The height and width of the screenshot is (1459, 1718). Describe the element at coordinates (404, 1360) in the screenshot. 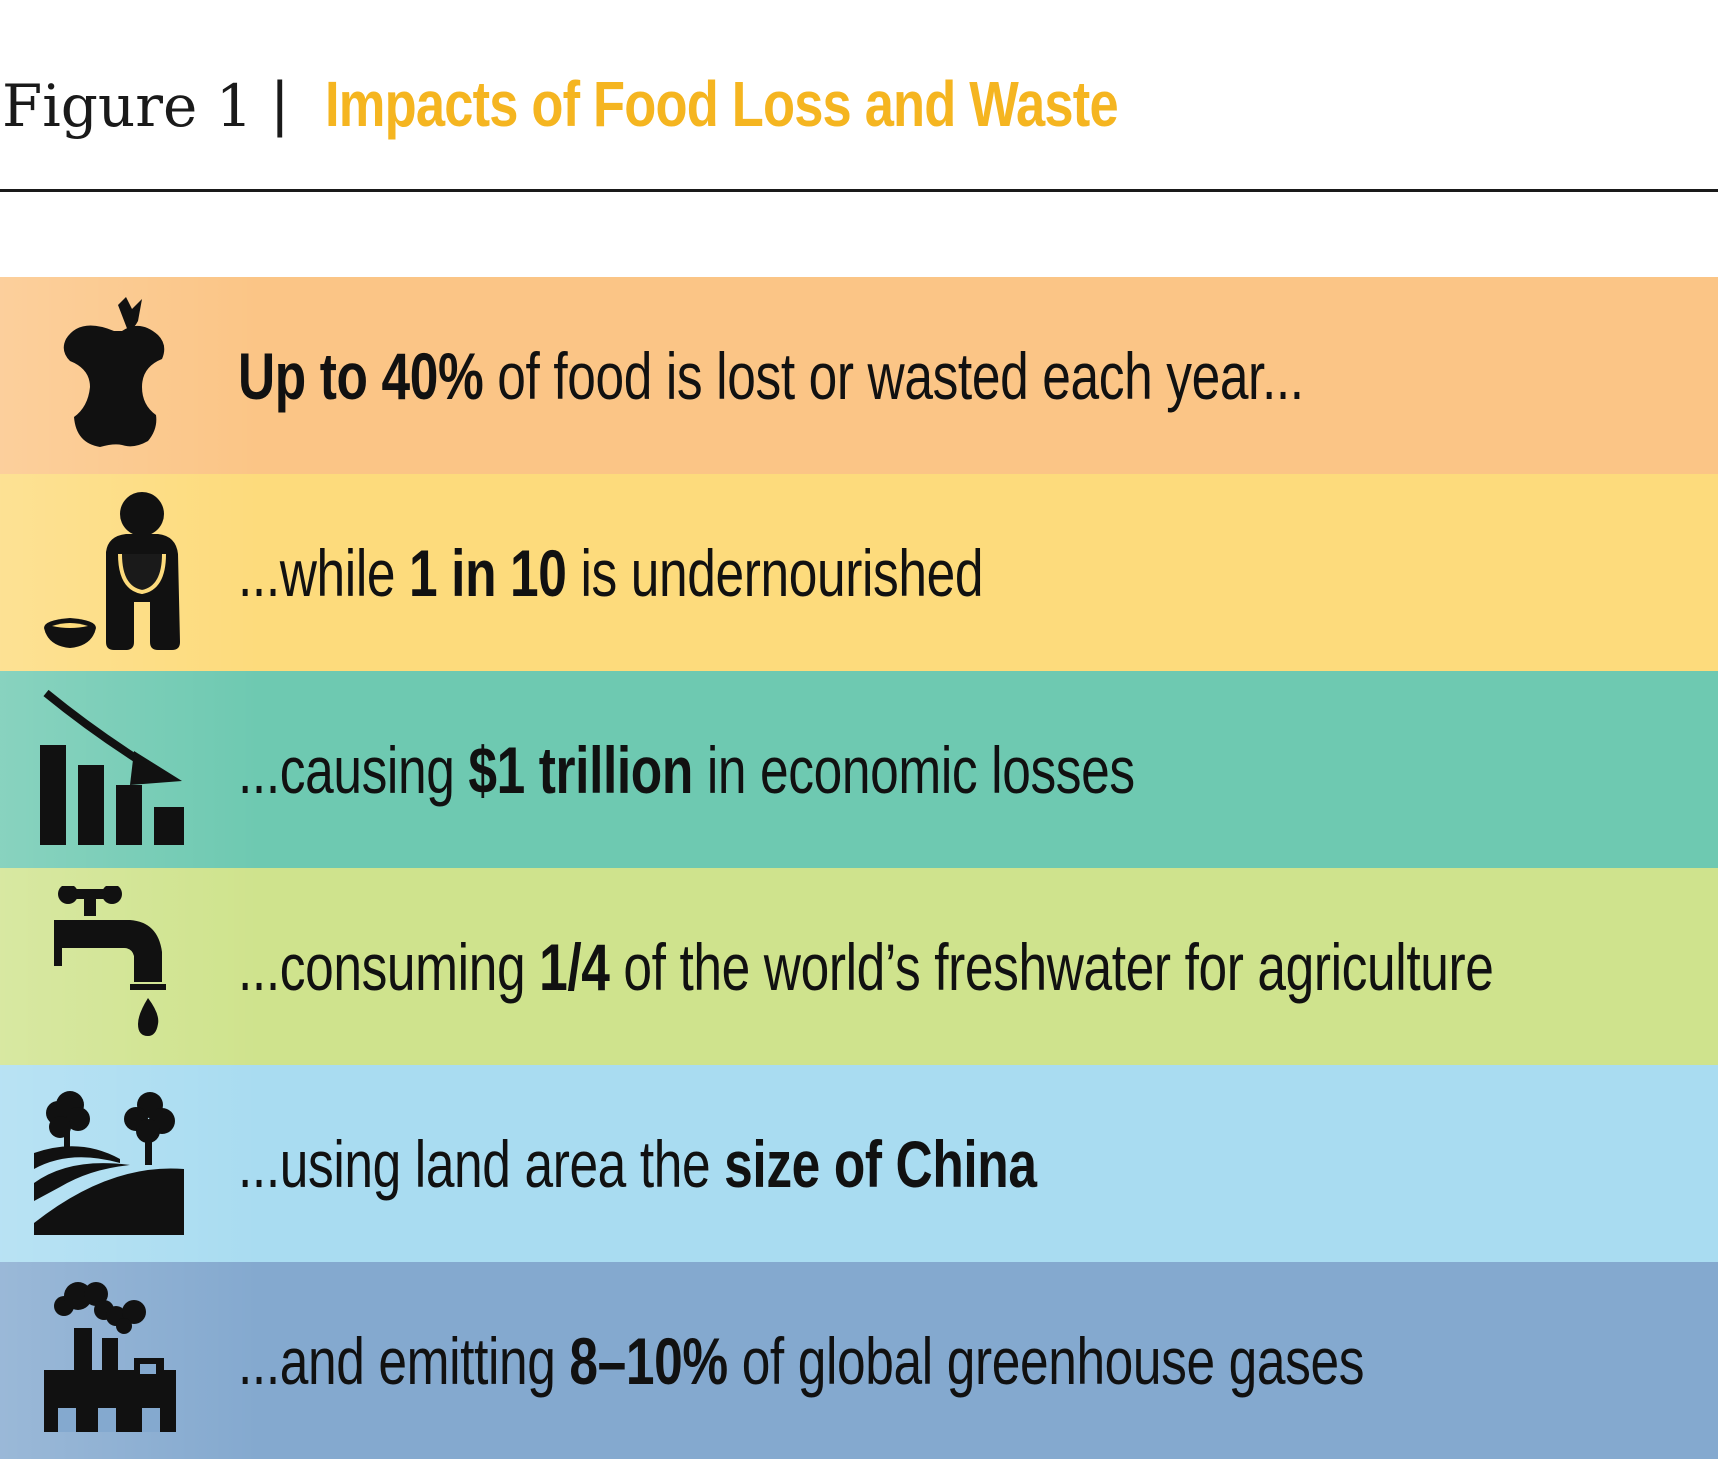

I see `impact-text-pre: ...and emitting` at that location.